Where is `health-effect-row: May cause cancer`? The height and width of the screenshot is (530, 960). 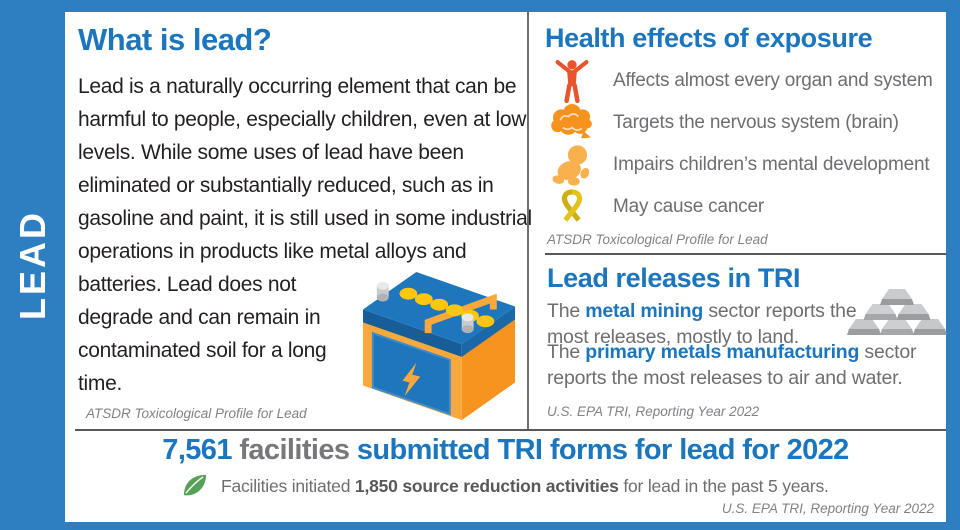 health-effect-row: May cause cancer is located at coordinates (746, 207).